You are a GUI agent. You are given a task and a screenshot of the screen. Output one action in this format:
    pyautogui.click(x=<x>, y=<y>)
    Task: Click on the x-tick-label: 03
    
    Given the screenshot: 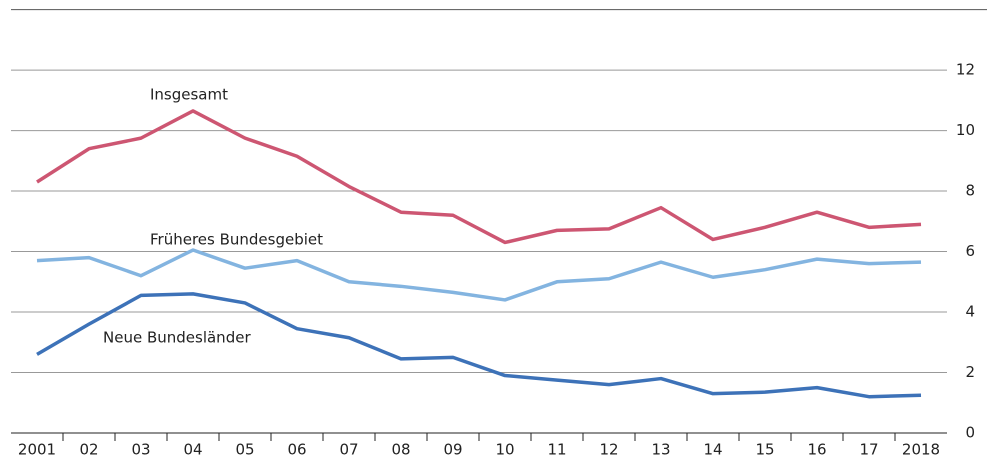 What is the action you would take?
    pyautogui.click(x=140, y=450)
    